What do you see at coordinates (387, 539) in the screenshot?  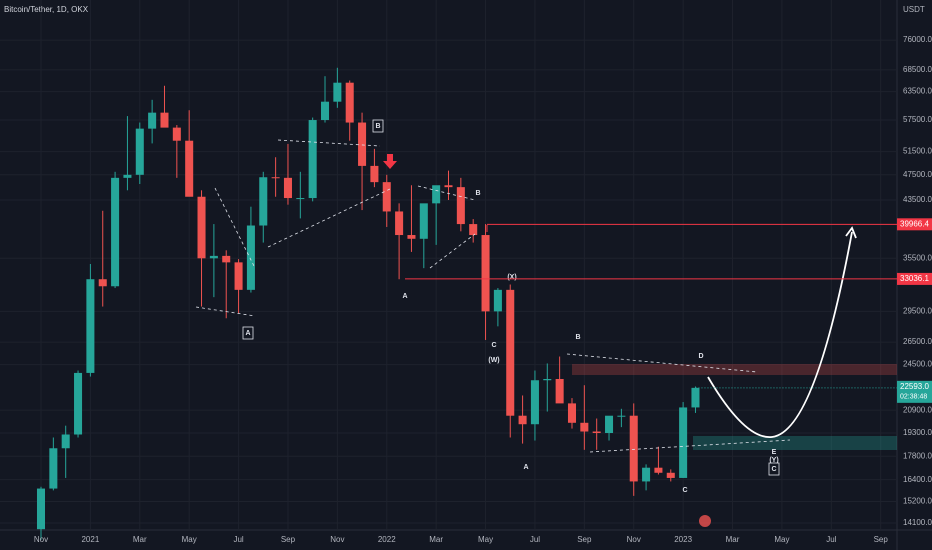 I see `x-tick-label: 2022` at bounding box center [387, 539].